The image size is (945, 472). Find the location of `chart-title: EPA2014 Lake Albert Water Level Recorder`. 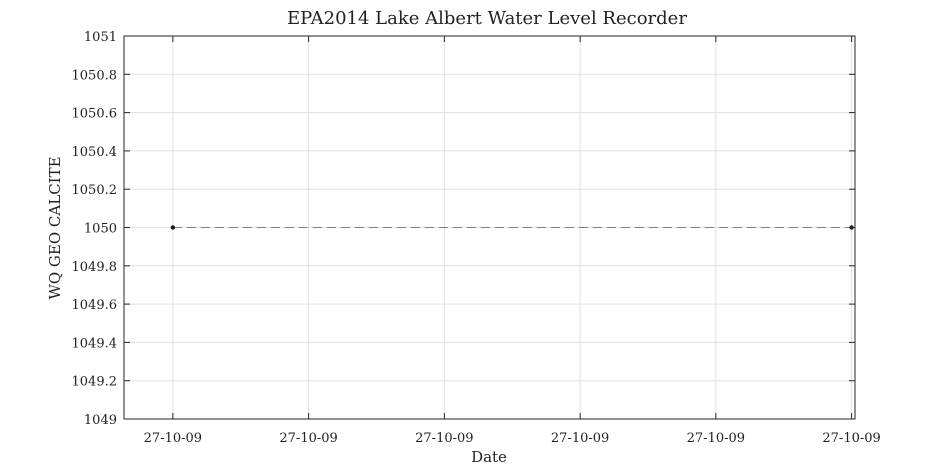

chart-title: EPA2014 Lake Albert Water Level Recorder is located at coordinates (487, 18).